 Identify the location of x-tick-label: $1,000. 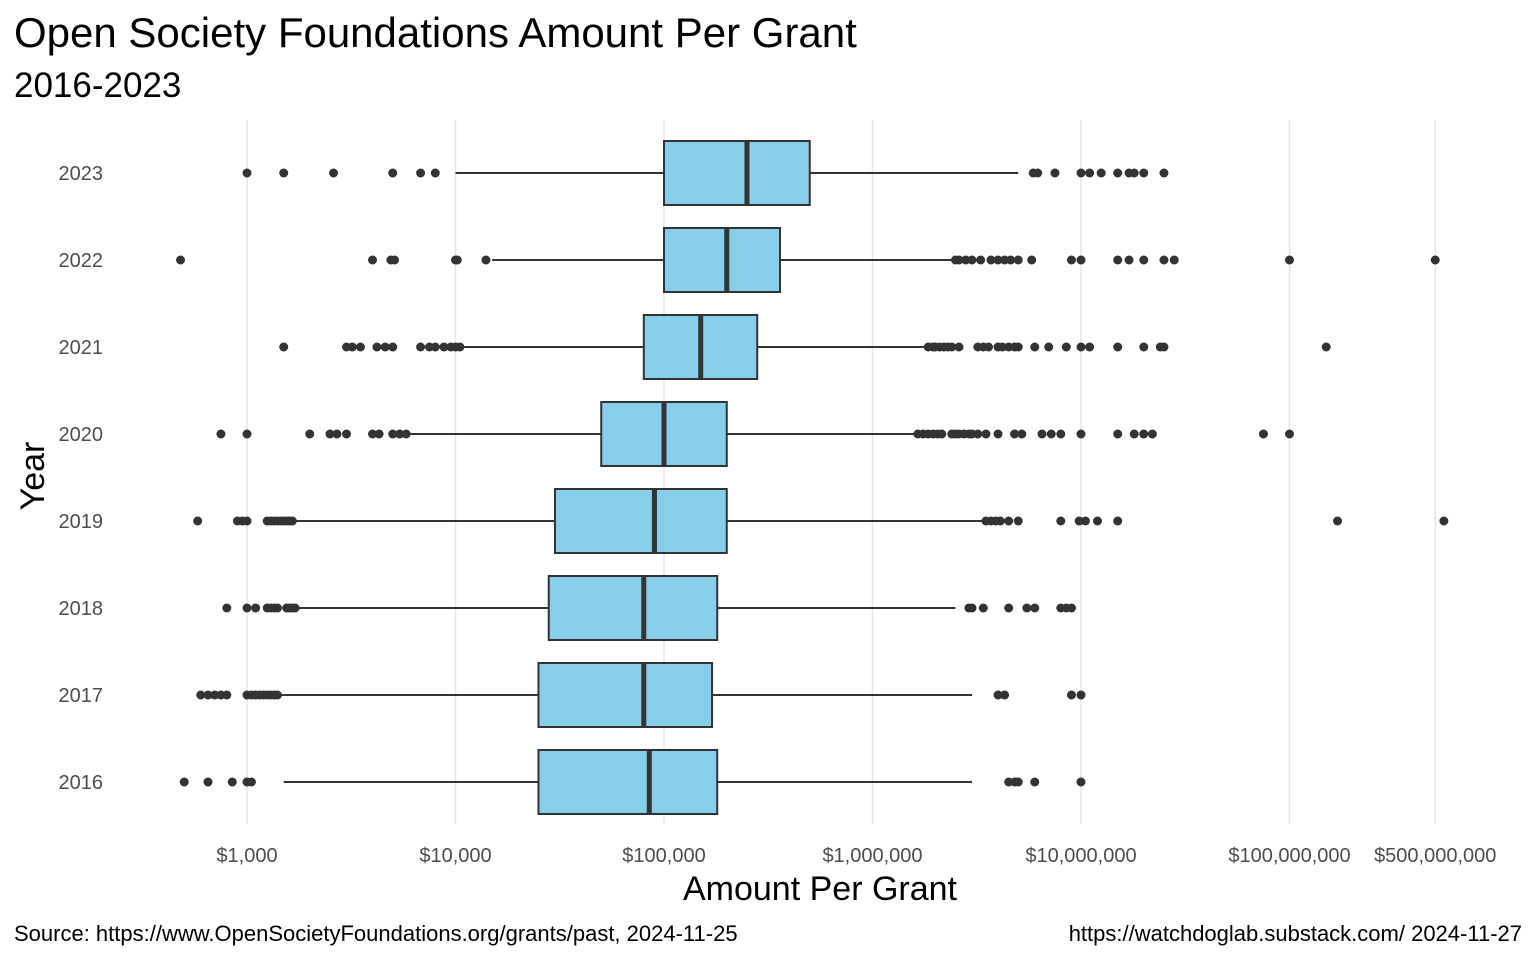
(246, 856).